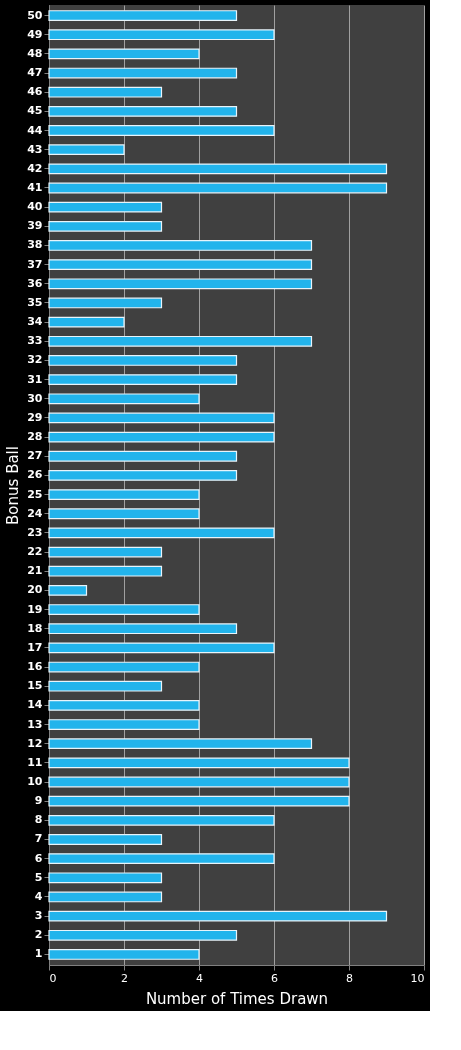  What do you see at coordinates (35, 628) in the screenshot?
I see `y-tick-label: 18` at bounding box center [35, 628].